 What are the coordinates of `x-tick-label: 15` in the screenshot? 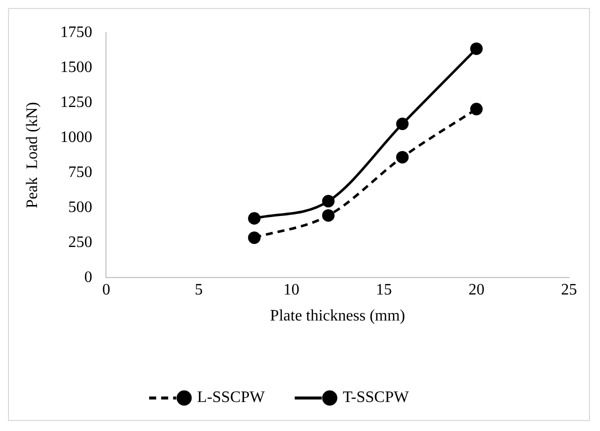 It's located at (384, 289).